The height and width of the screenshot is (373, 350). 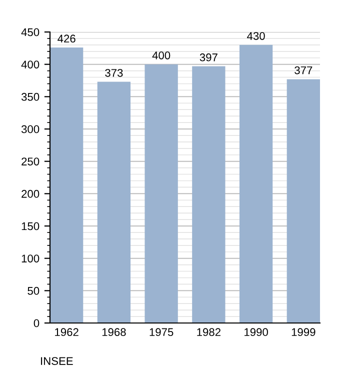 What do you see at coordinates (30, 96) in the screenshot?
I see `y-tick-label: 350` at bounding box center [30, 96].